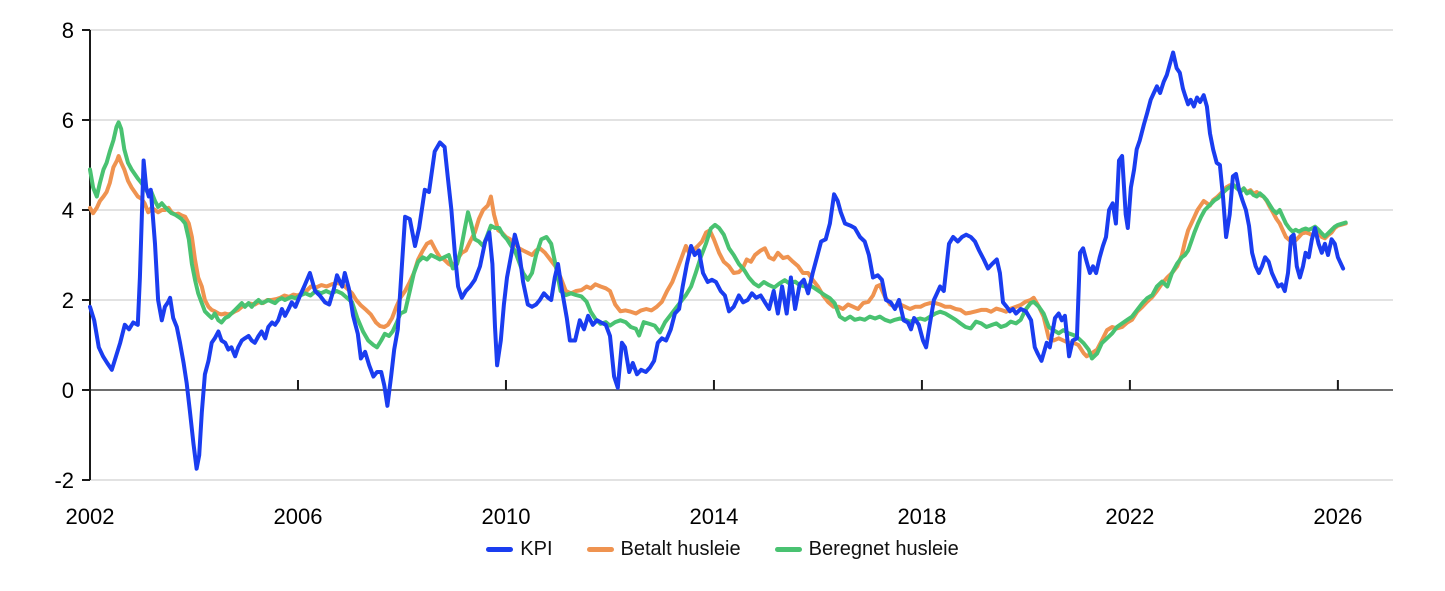 Image resolution: width=1445 pixels, height=591 pixels. I want to click on legend-item-betalt-husleie: Betalt husleie, so click(663, 549).